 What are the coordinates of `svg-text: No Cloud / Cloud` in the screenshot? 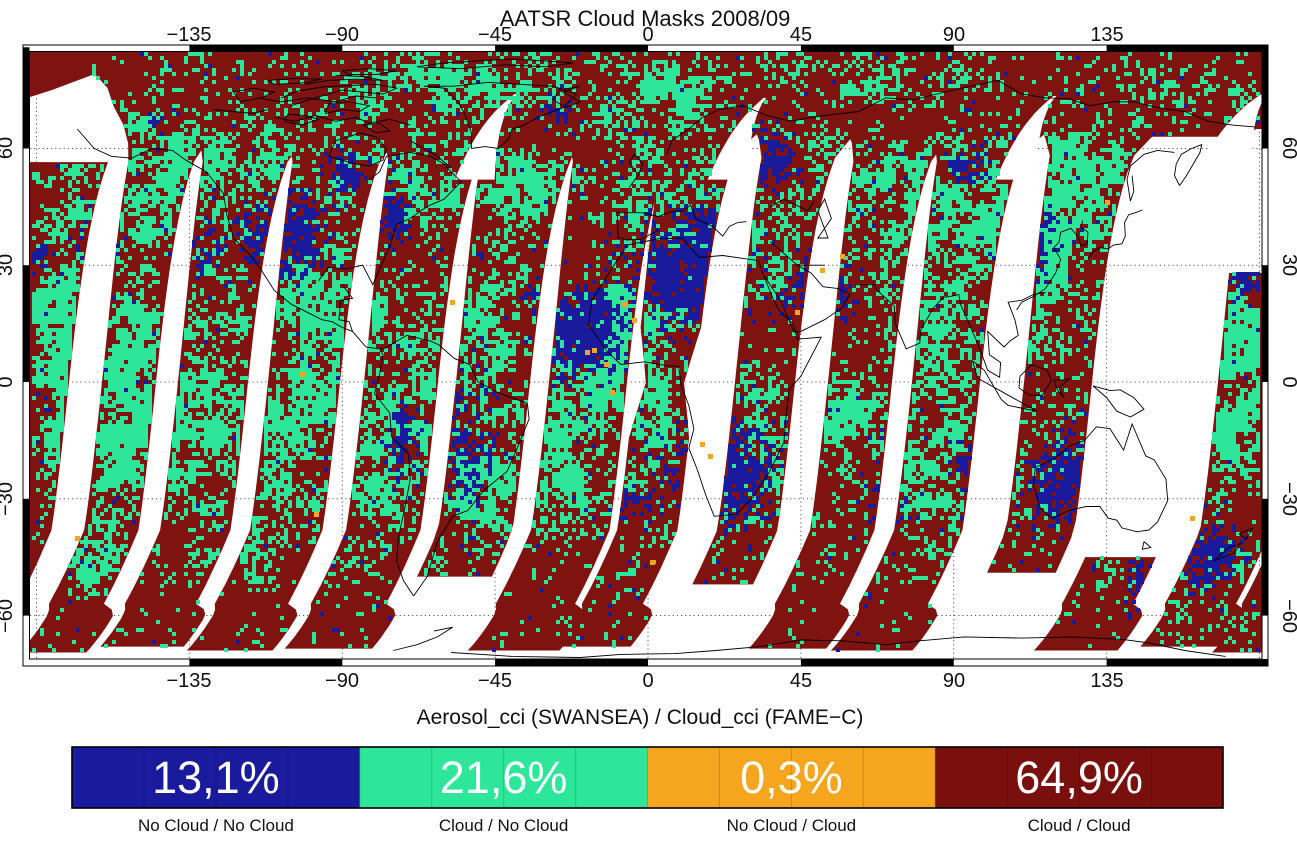 It's located at (791, 825).